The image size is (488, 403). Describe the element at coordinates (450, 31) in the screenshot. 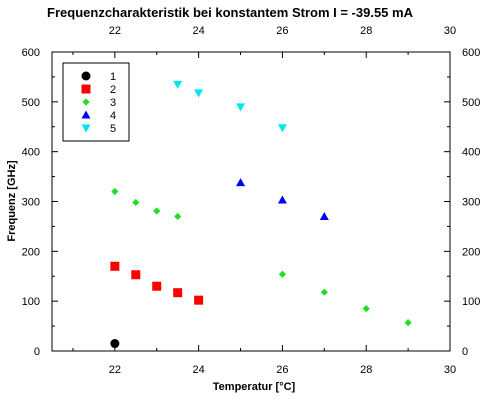

I see `x-tick-label-top: 30` at that location.